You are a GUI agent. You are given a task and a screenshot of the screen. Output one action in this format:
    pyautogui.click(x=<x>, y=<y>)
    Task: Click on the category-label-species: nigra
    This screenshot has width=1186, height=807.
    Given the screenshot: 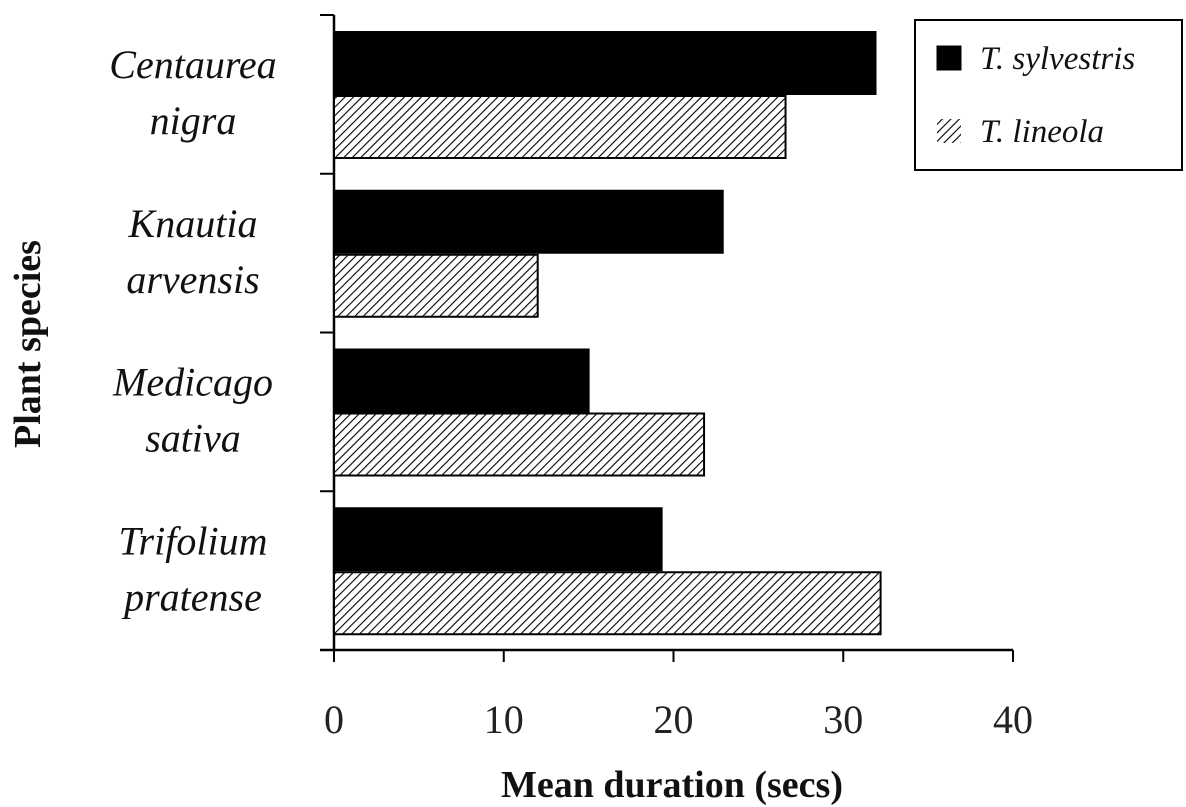 What is the action you would take?
    pyautogui.click(x=193, y=120)
    